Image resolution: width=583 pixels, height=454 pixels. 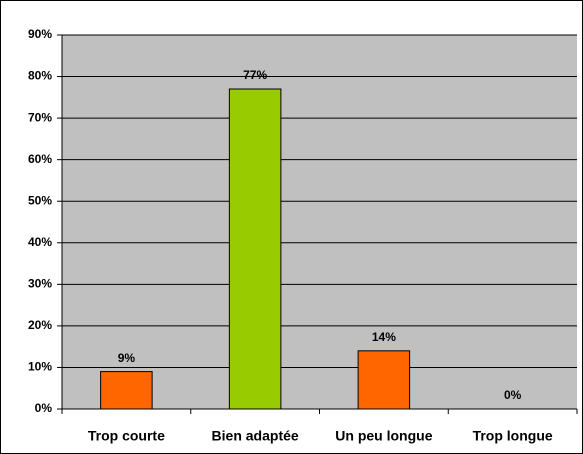 What do you see at coordinates (40, 34) in the screenshot?
I see `y-tick-label: 90%` at bounding box center [40, 34].